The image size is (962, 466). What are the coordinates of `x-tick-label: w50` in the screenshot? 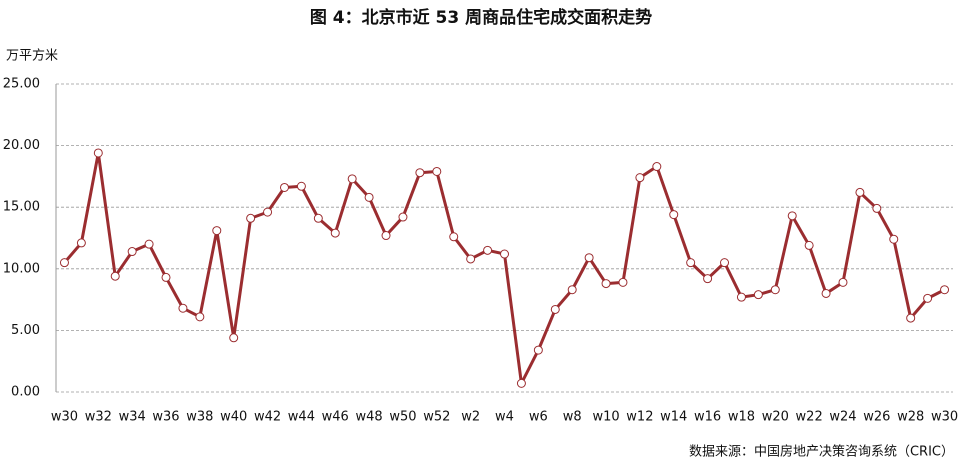 It's located at (402, 417).